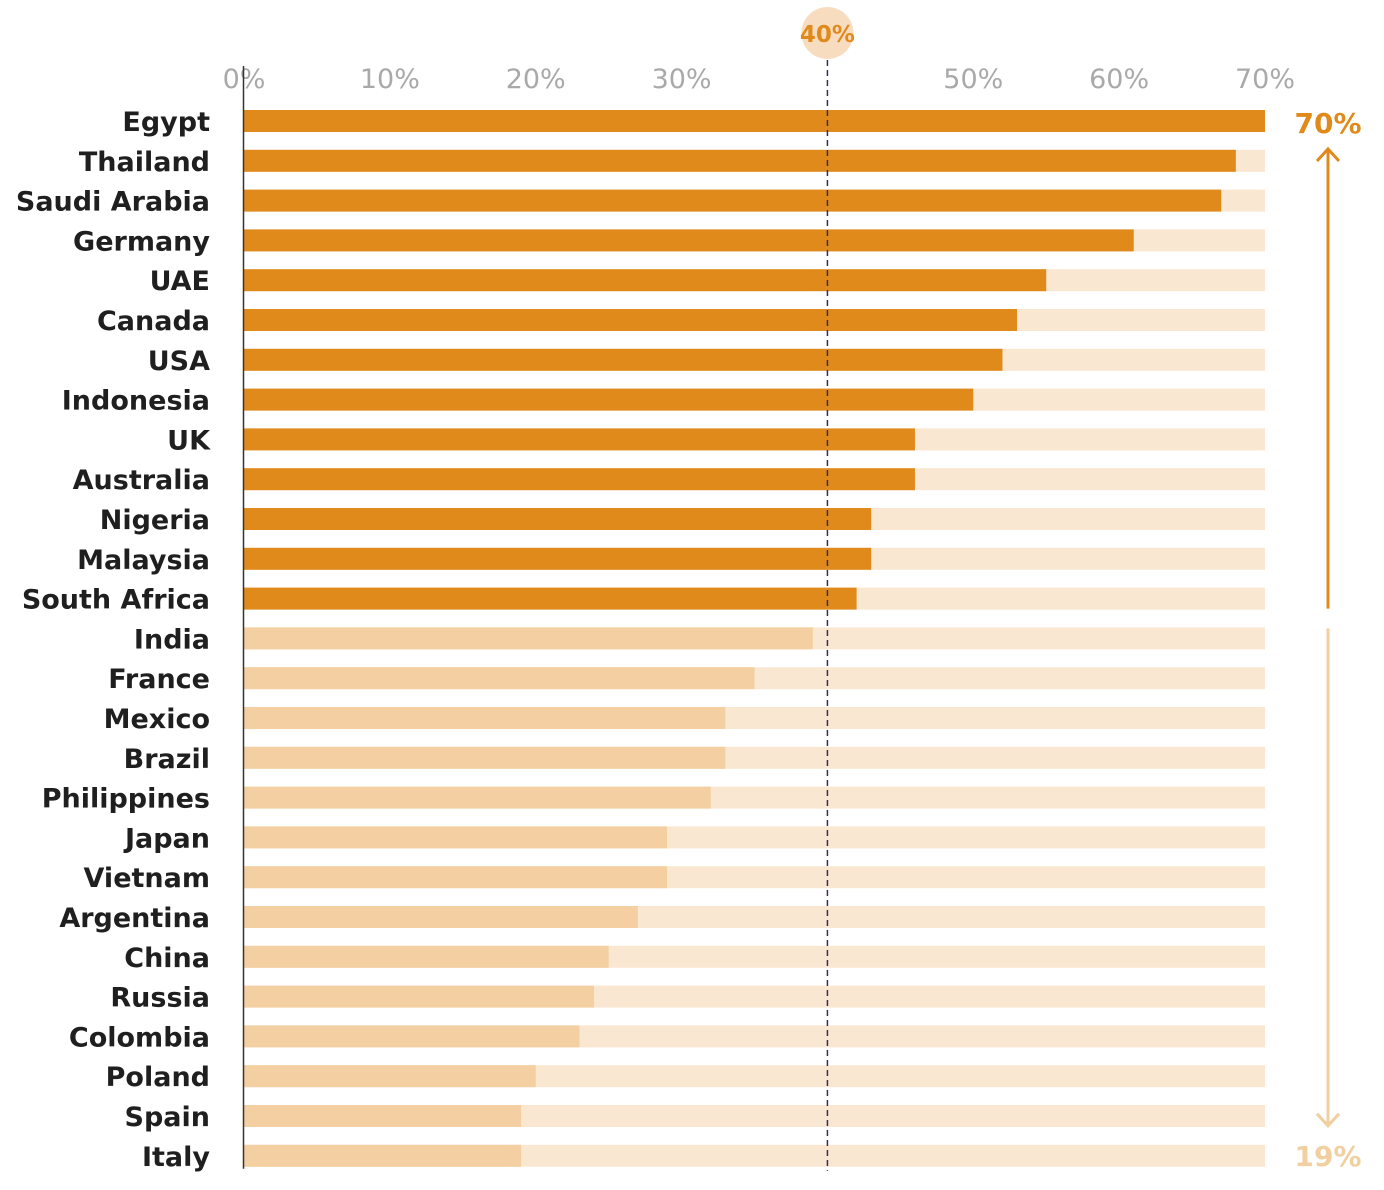 The width and height of the screenshot is (1384, 1190). I want to click on category-label: South Africa, so click(116, 600).